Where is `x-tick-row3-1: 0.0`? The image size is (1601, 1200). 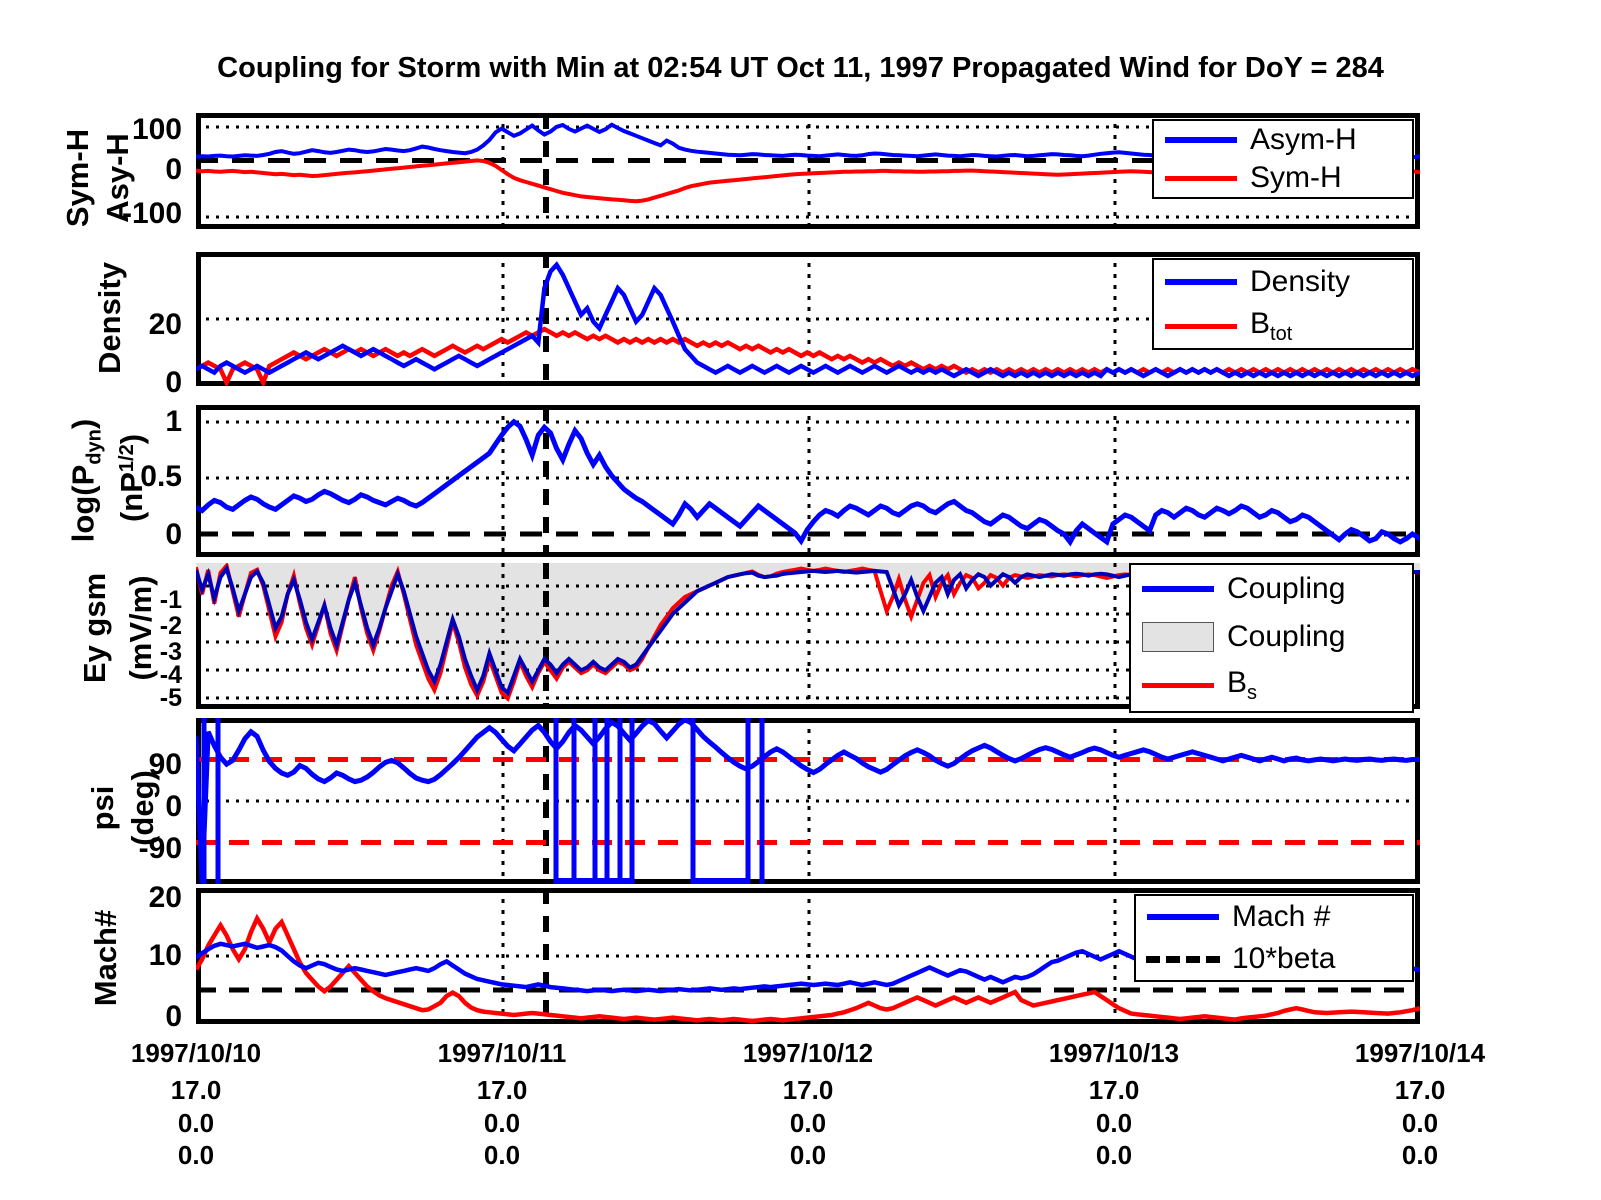
x-tick-row3-1: 0.0 is located at coordinates (502, 1155).